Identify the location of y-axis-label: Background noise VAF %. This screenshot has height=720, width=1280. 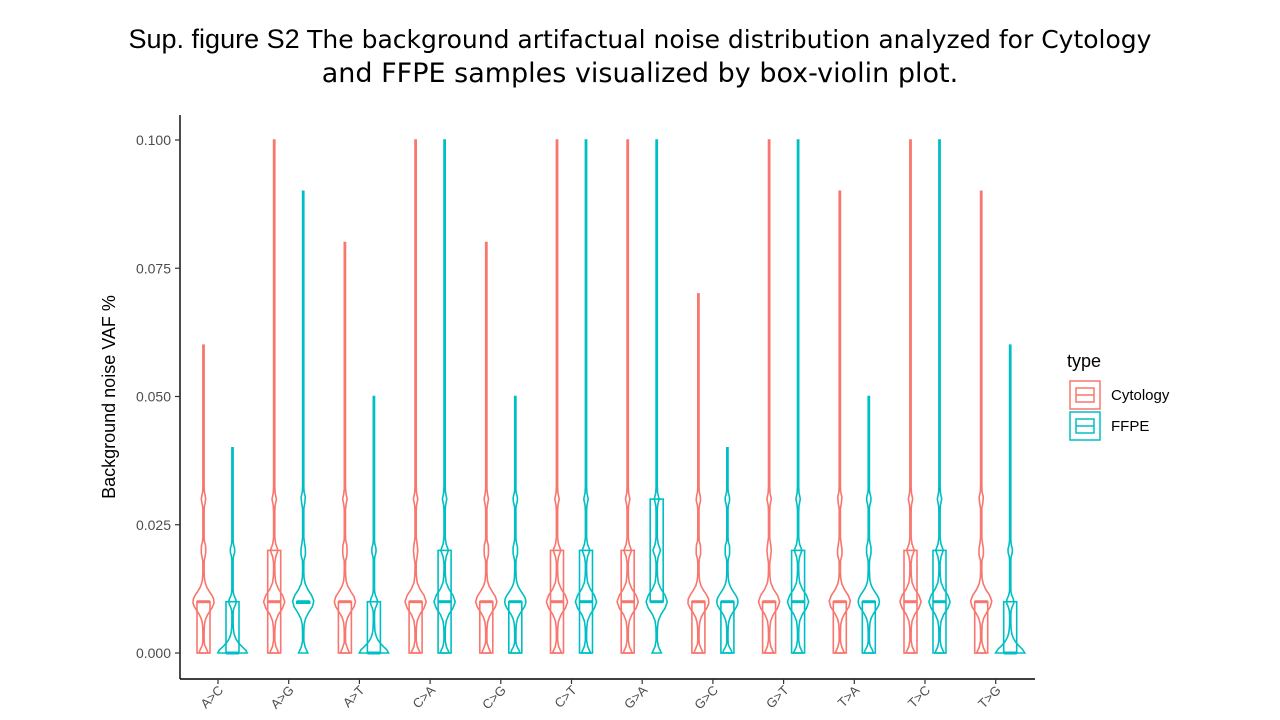
(109, 397).